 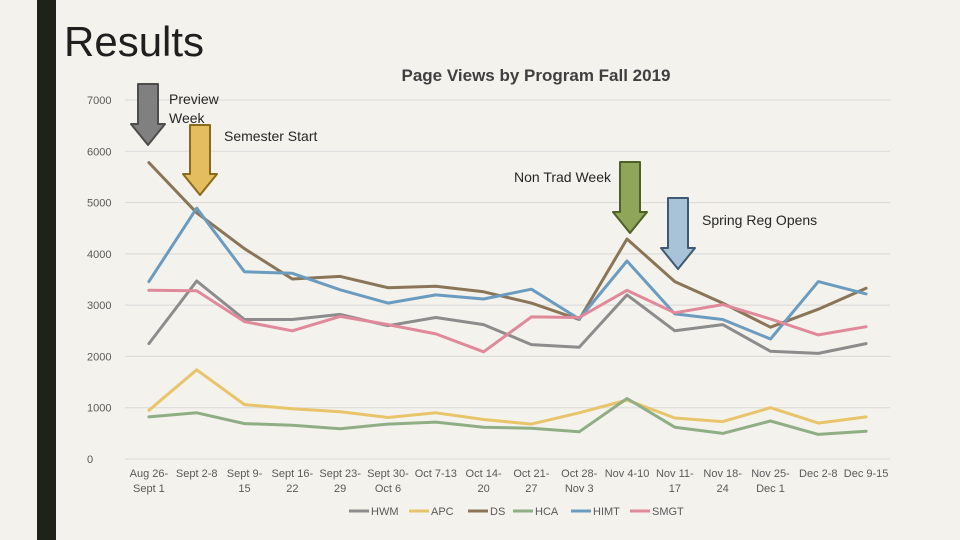 What do you see at coordinates (507, 321) in the screenshot?
I see `series-line-smgt` at bounding box center [507, 321].